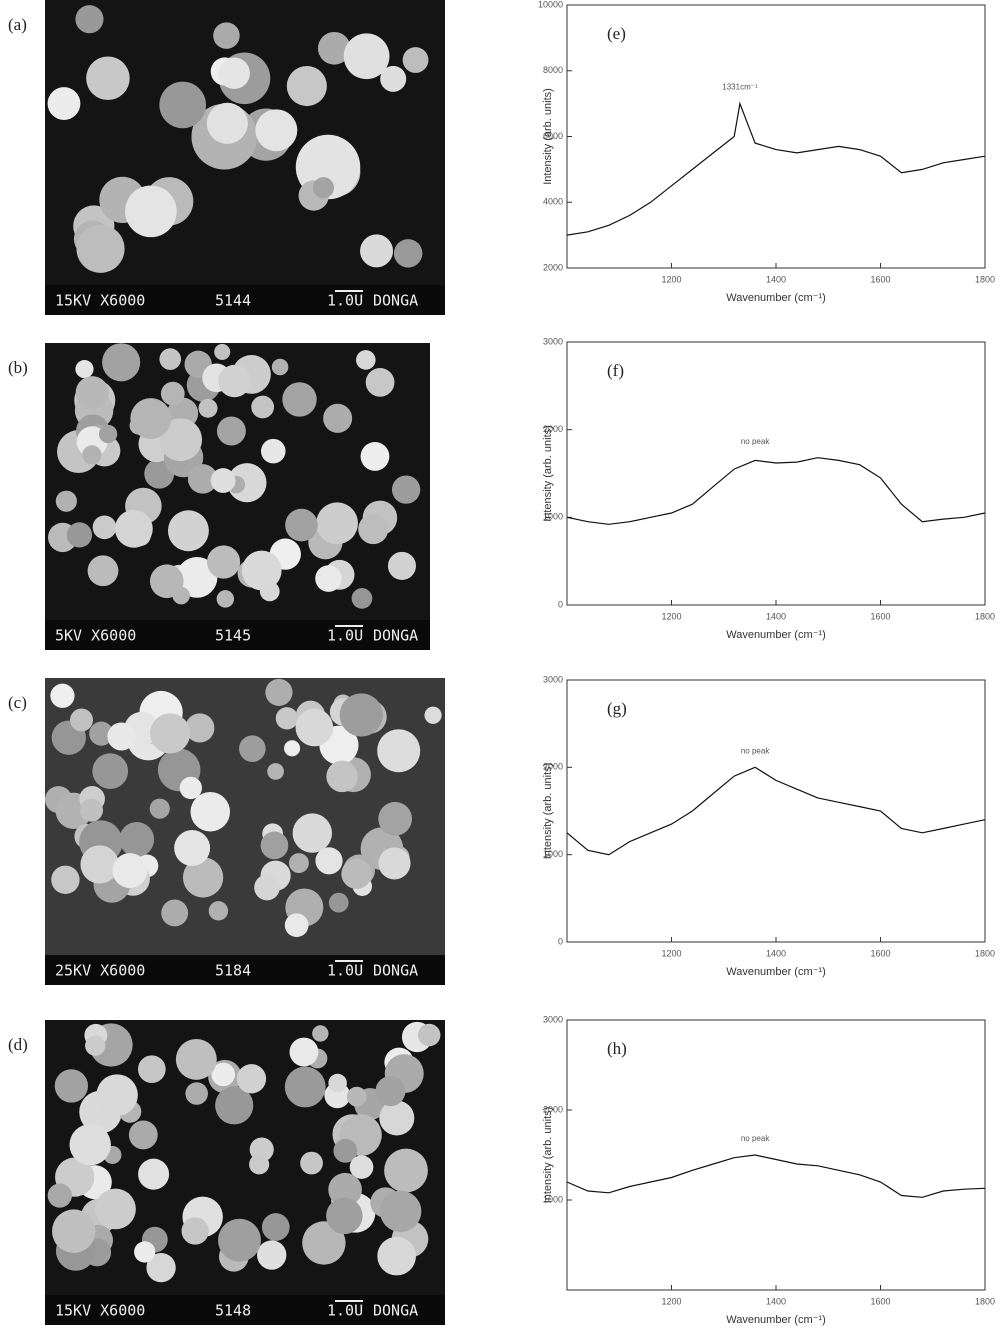 The image size is (1000, 1330). I want to click on y-tick-label: 6000, so click(553, 136).